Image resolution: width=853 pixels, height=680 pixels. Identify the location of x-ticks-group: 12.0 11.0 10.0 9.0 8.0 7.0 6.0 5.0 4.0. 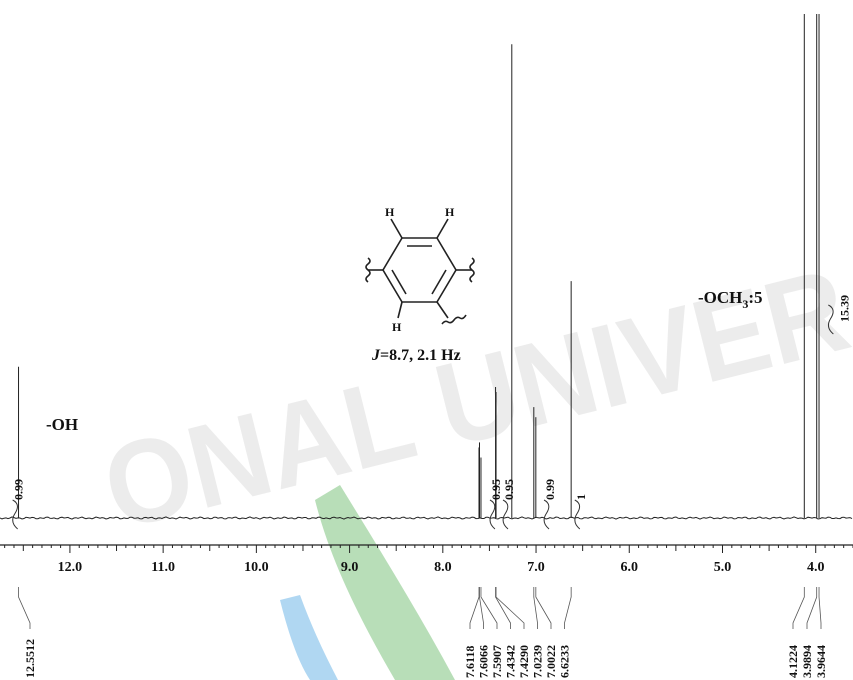
(428, 560).